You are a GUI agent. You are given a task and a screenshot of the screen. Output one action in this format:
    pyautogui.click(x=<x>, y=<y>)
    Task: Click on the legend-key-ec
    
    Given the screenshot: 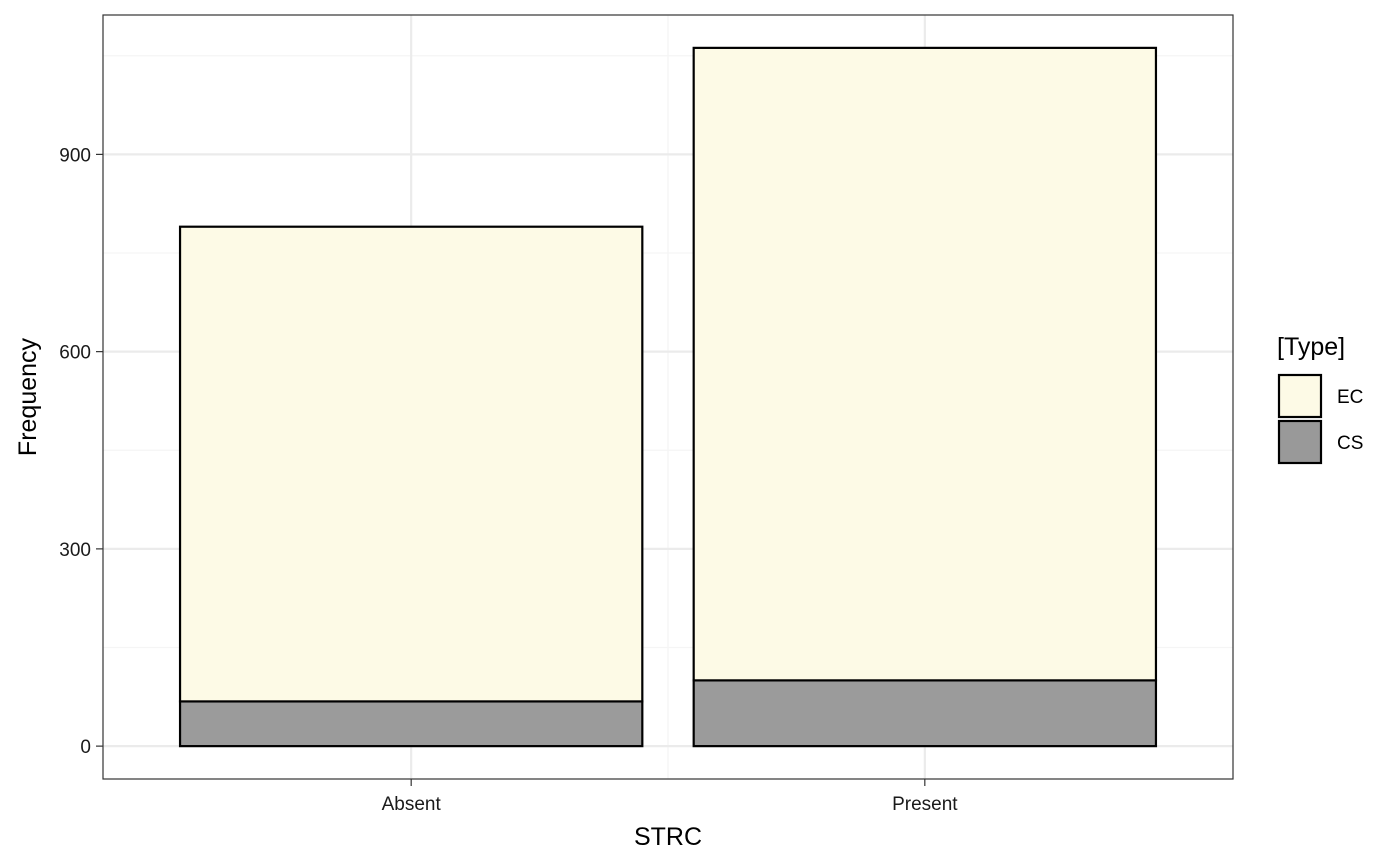 What is the action you would take?
    pyautogui.click(x=1300, y=396)
    